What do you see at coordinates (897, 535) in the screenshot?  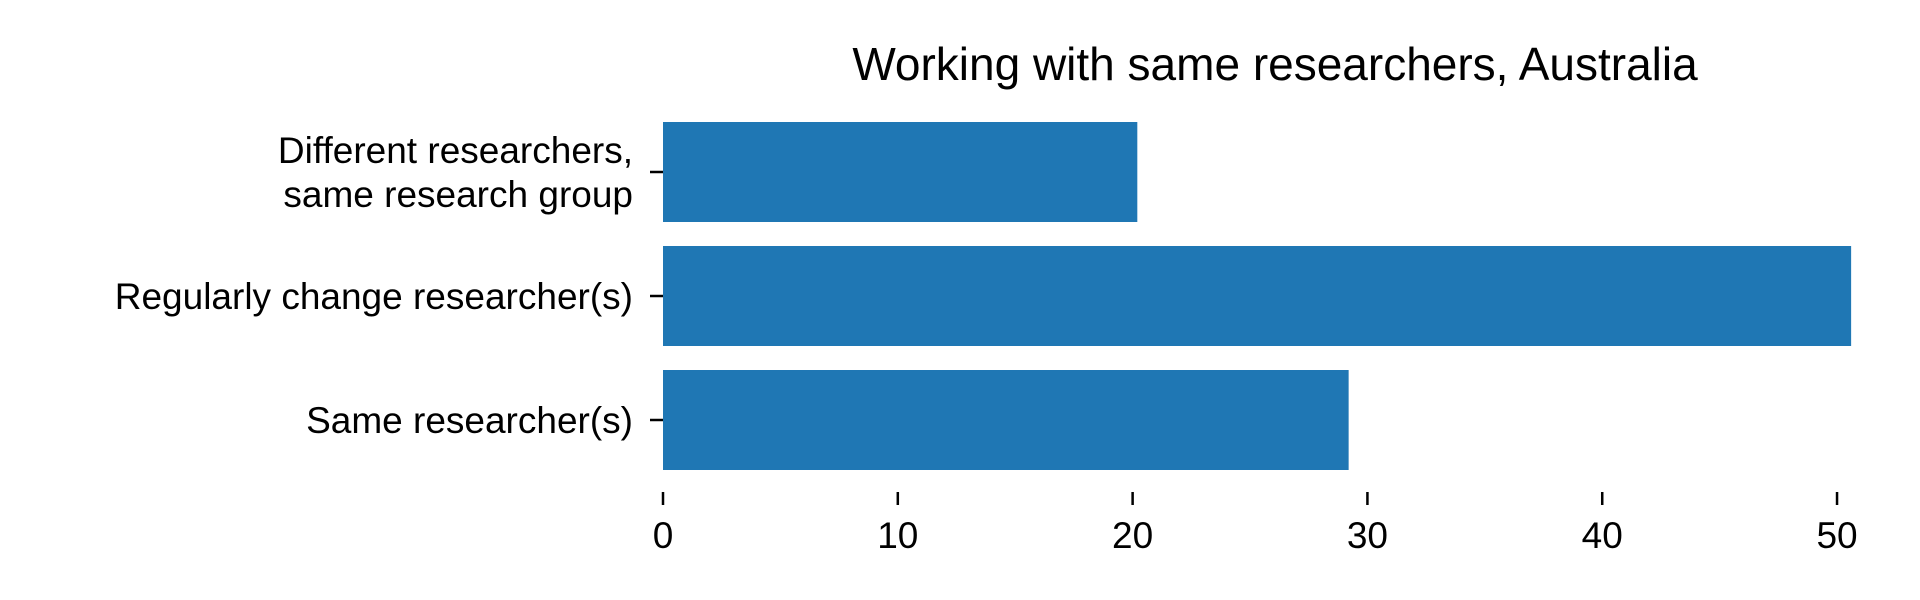 I see `x-tick-label: 10` at bounding box center [897, 535].